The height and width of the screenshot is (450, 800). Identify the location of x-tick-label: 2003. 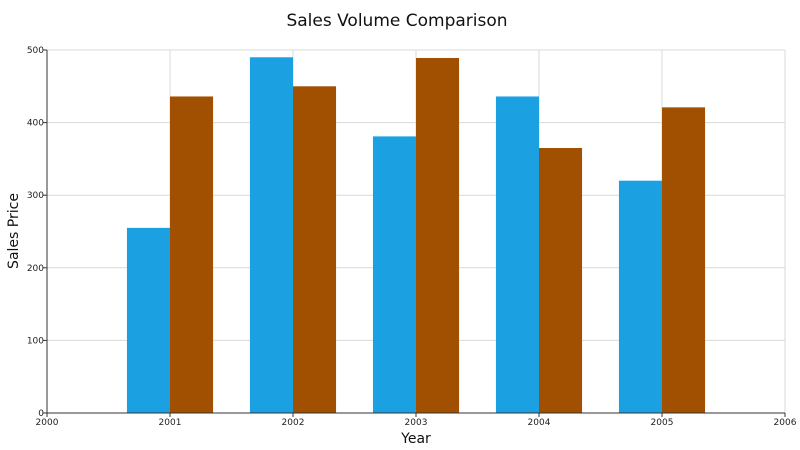
(416, 423).